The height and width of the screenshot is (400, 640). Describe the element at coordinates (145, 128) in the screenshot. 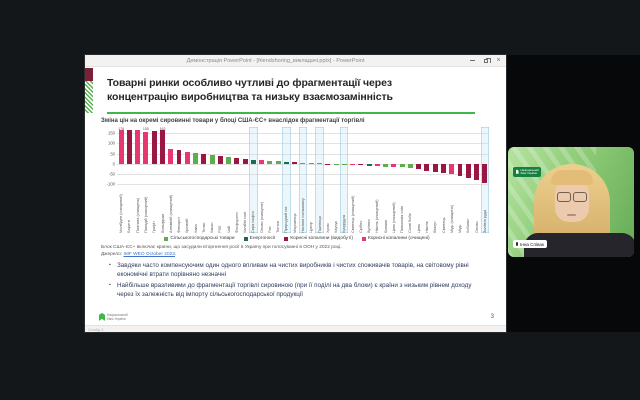

I see `bar-value-label: 155` at that location.